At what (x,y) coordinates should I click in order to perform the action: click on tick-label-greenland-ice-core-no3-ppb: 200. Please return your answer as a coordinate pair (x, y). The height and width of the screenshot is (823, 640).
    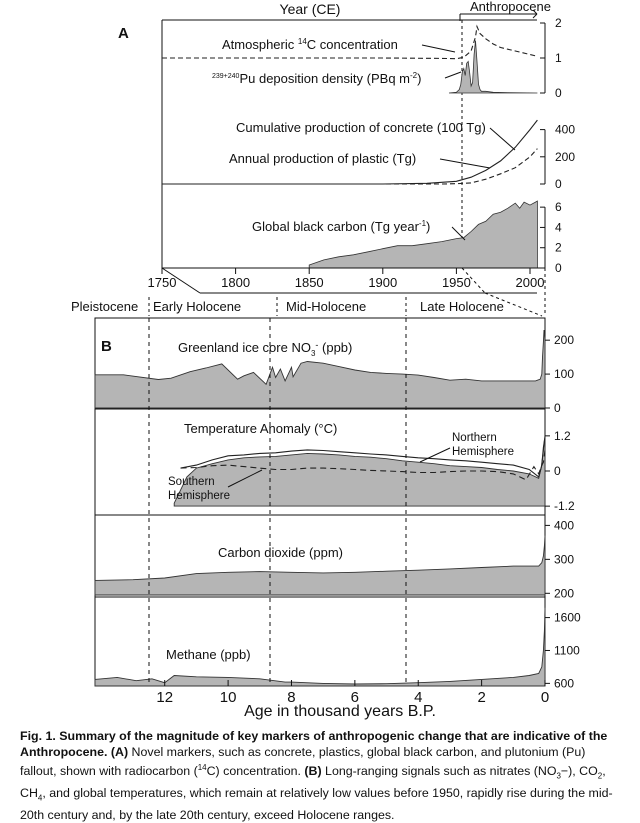
    Looking at the image, I should click on (564, 340).